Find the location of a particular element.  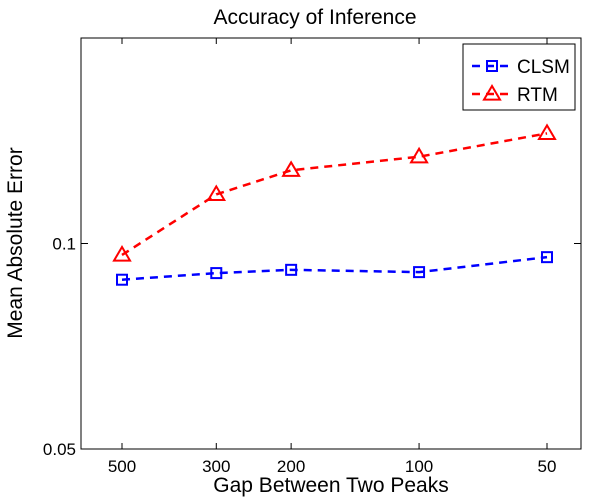

x-axis-label: Gap Between Two Peaks is located at coordinates (330, 485).